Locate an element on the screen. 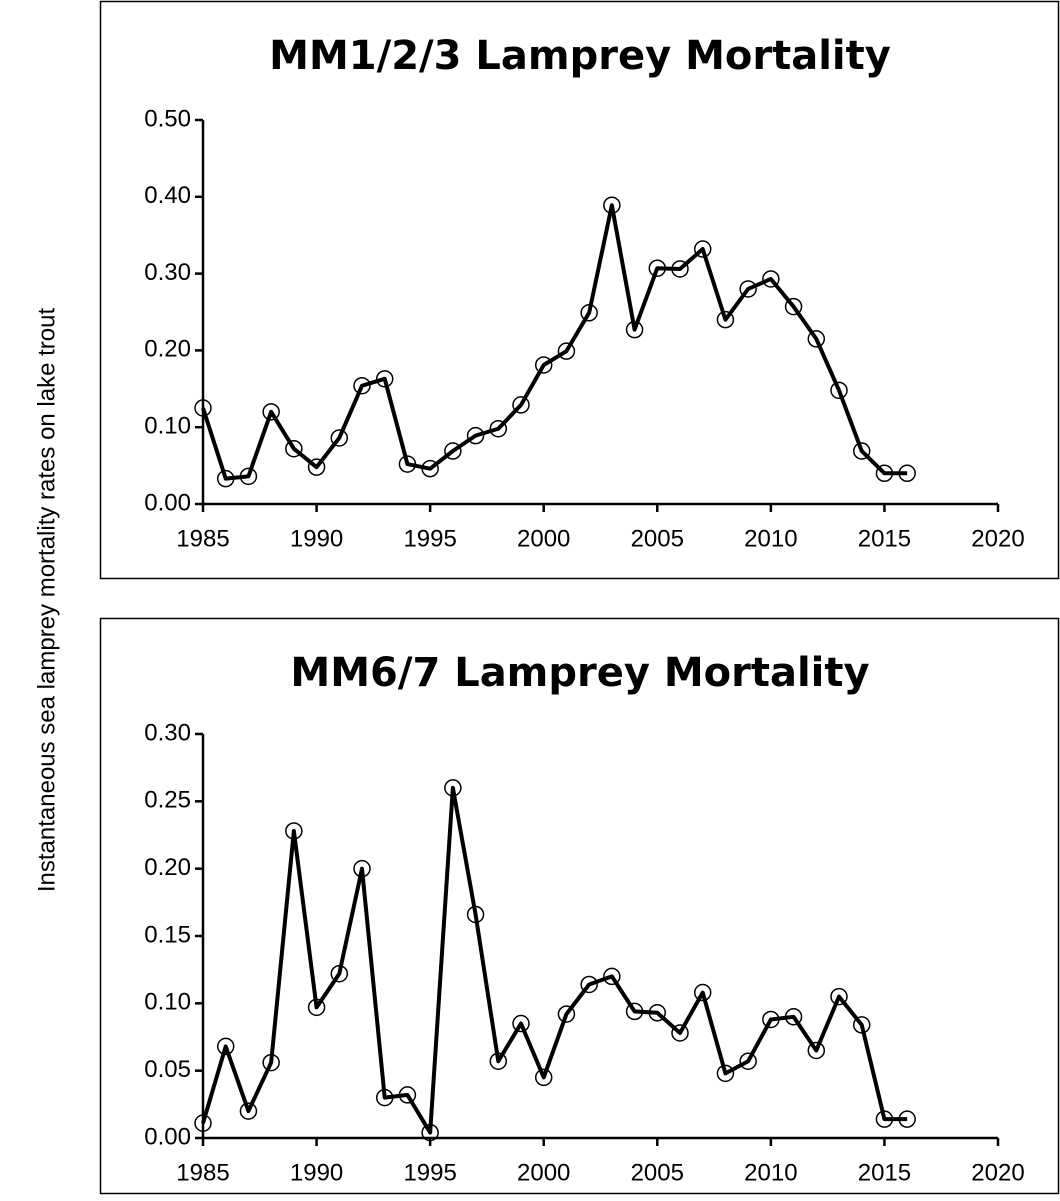 The height and width of the screenshot is (1201, 1060). y-tick-label: 0.25 is located at coordinates (167, 800).